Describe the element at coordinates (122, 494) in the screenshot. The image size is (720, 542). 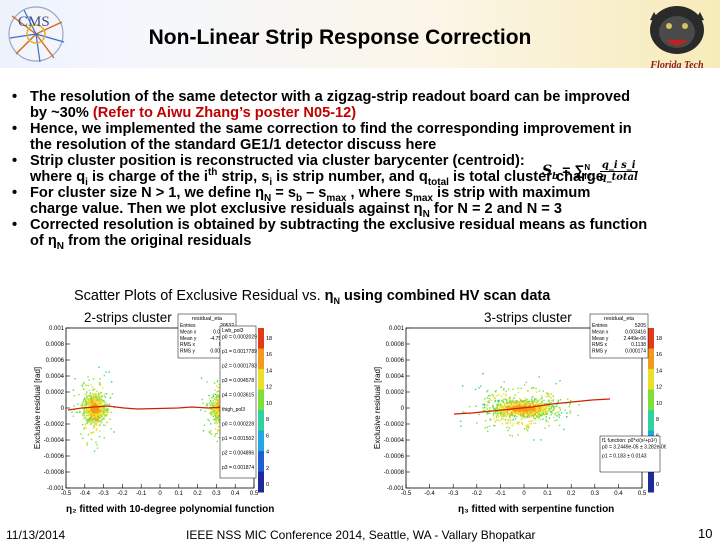
I see `x-tick-label: -0.2` at that location.